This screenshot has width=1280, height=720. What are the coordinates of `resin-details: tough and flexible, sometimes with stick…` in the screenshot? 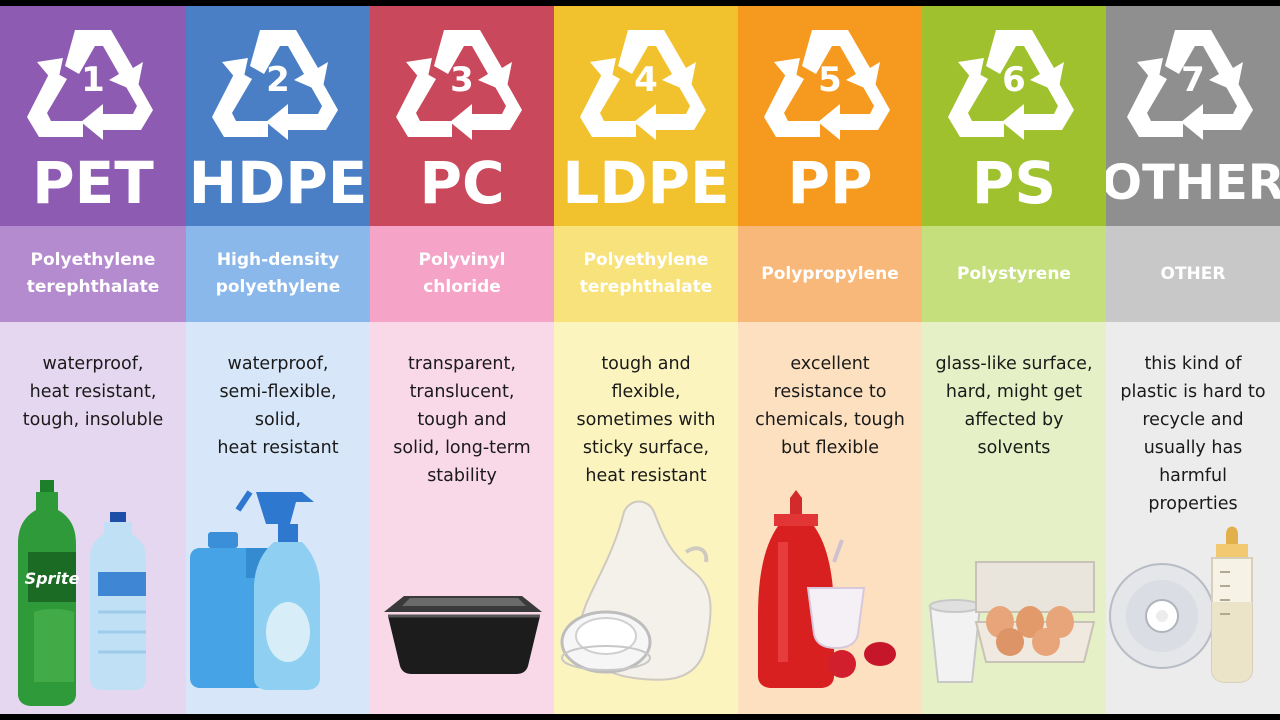 It's located at (646, 518).